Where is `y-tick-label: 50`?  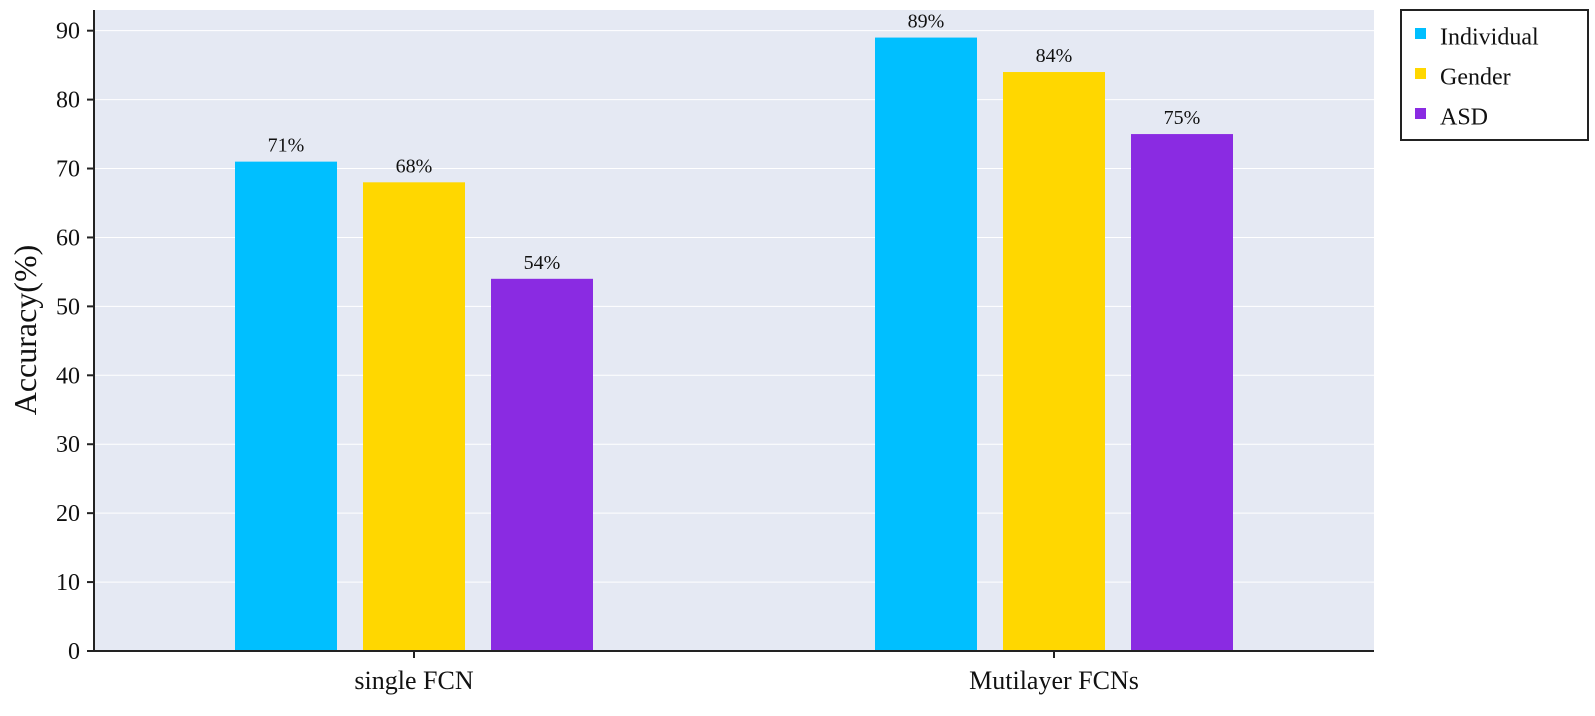
y-tick-label: 50 is located at coordinates (68, 307).